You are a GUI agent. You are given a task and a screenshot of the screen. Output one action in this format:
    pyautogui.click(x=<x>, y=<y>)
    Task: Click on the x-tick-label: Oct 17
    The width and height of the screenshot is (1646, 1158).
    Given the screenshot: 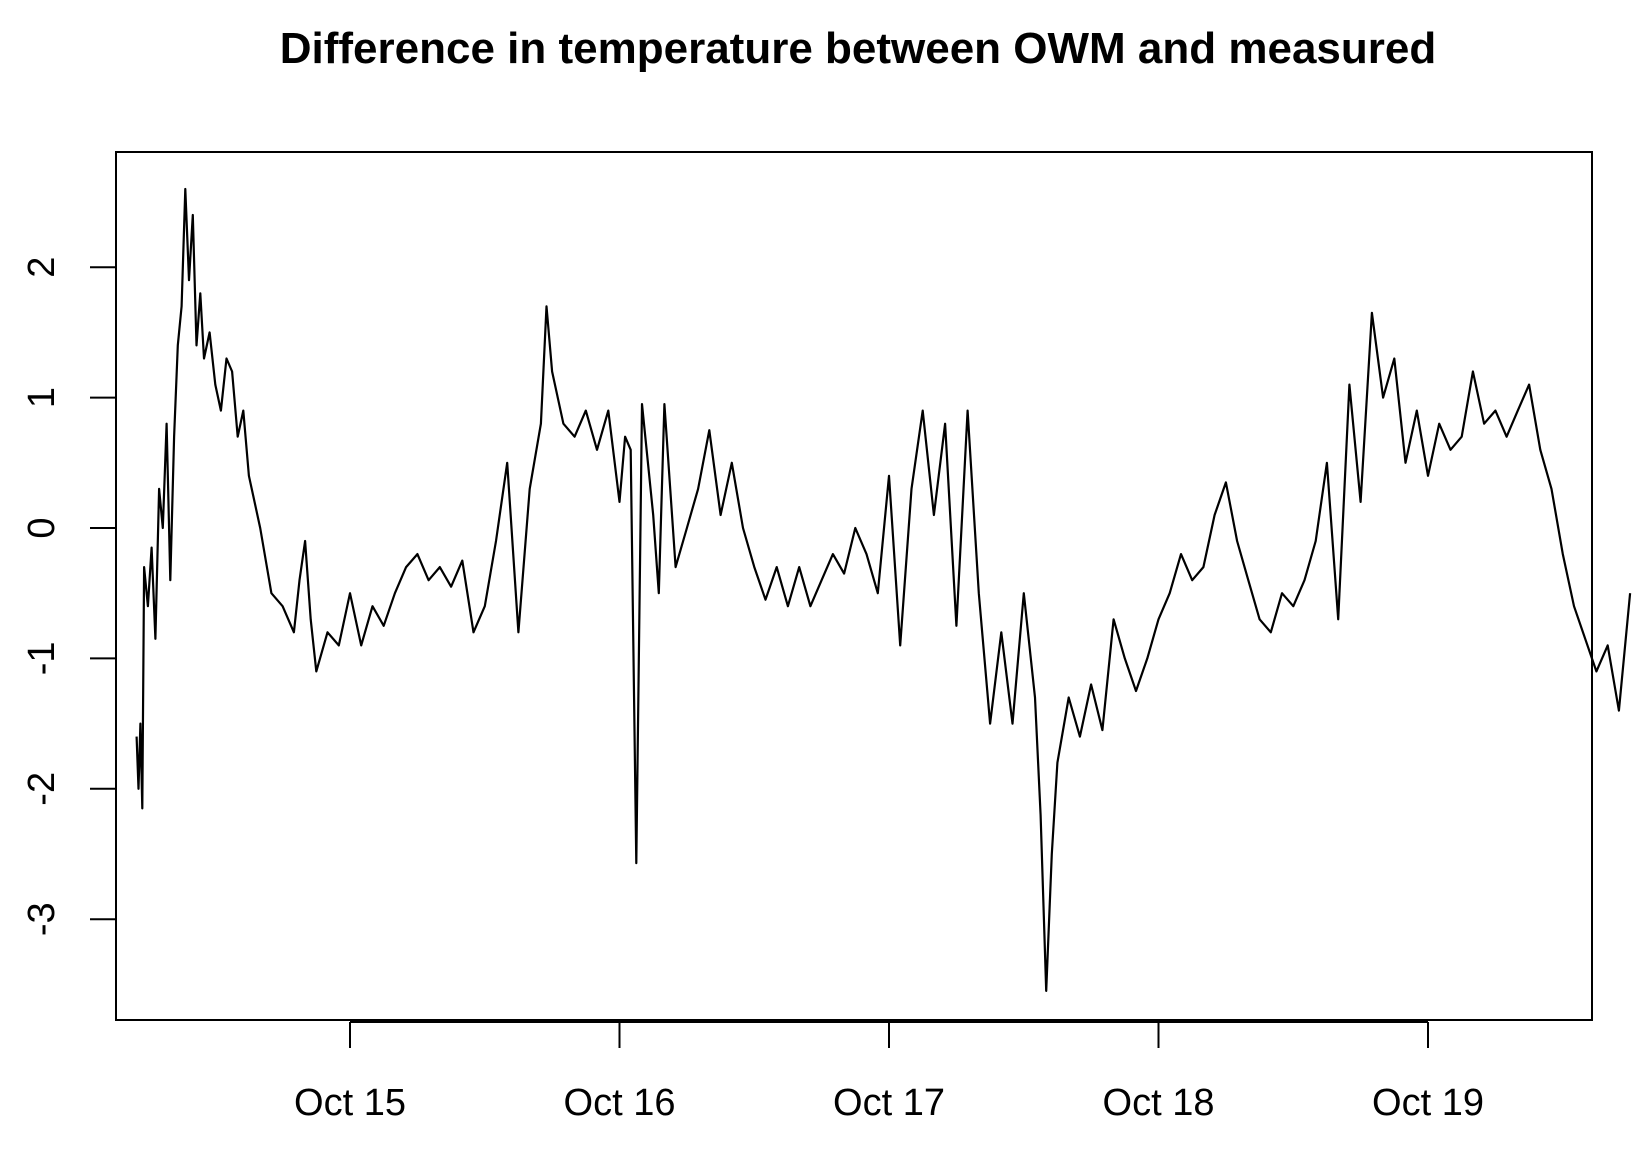 What is the action you would take?
    pyautogui.click(x=889, y=1103)
    